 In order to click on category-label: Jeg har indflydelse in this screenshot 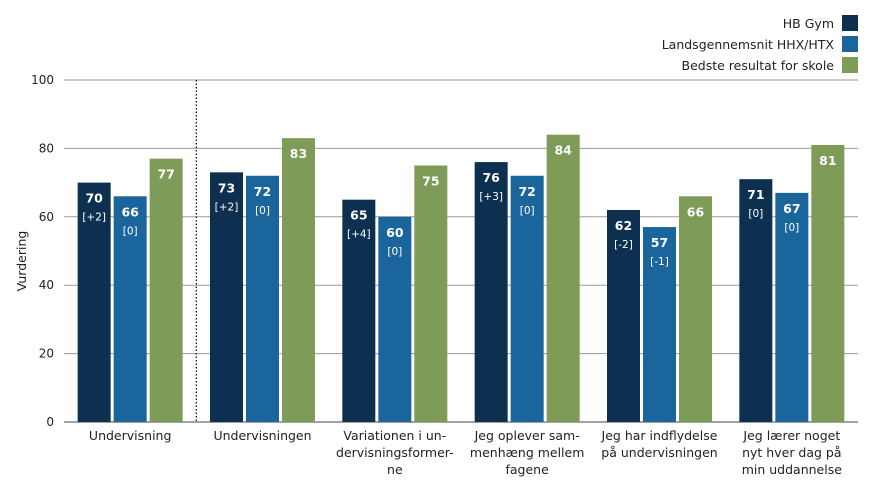, I will do `click(659, 435)`.